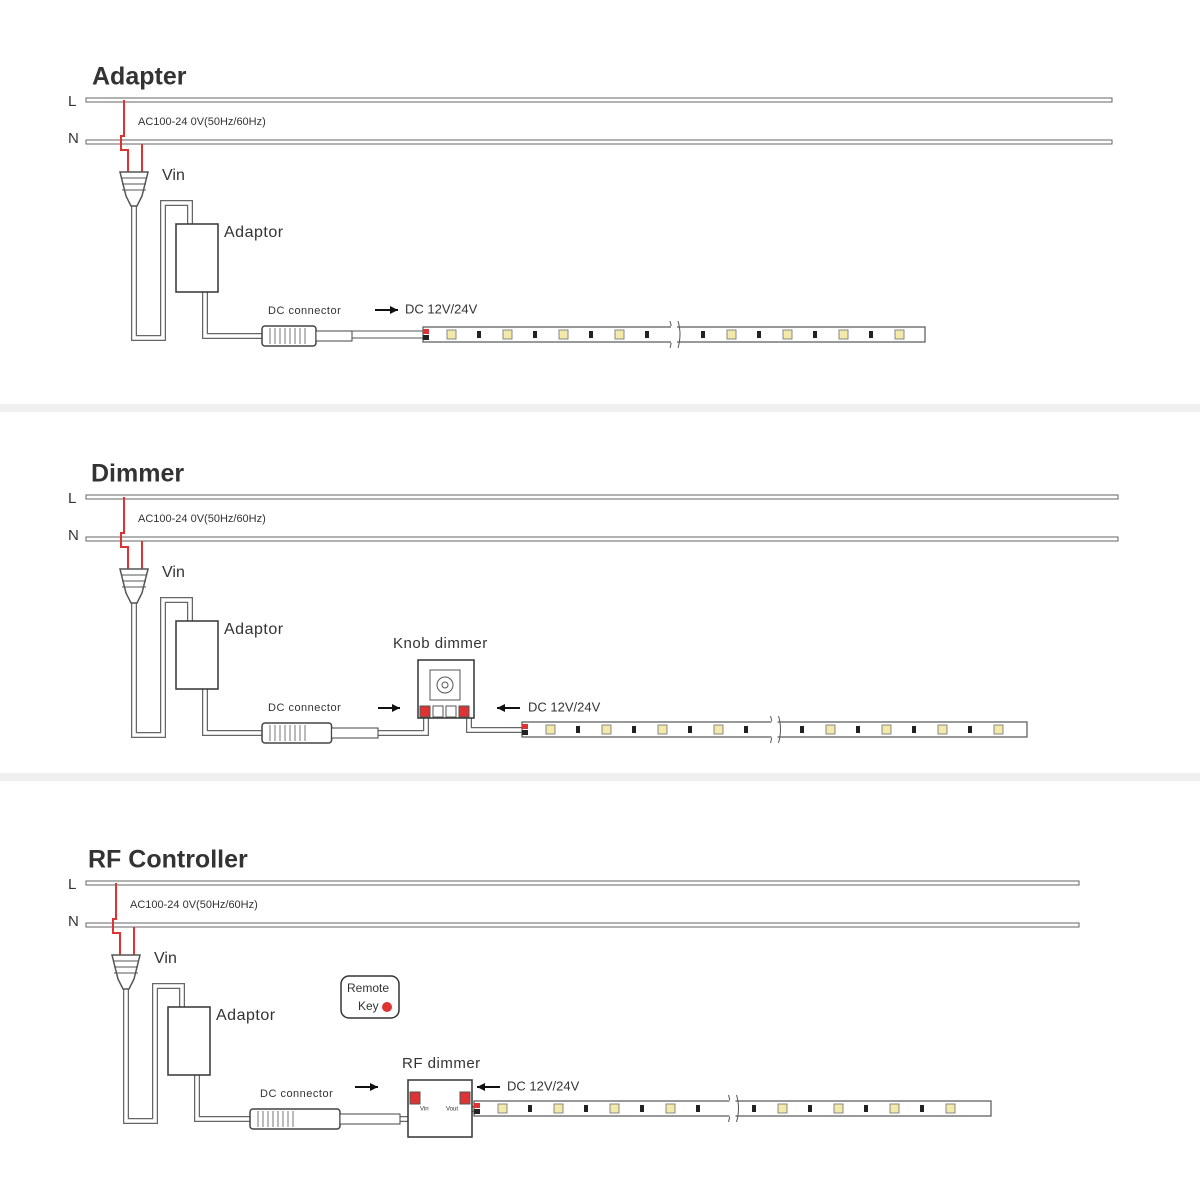 The height and width of the screenshot is (1200, 1200). I want to click on label: Adapter, so click(139, 77).